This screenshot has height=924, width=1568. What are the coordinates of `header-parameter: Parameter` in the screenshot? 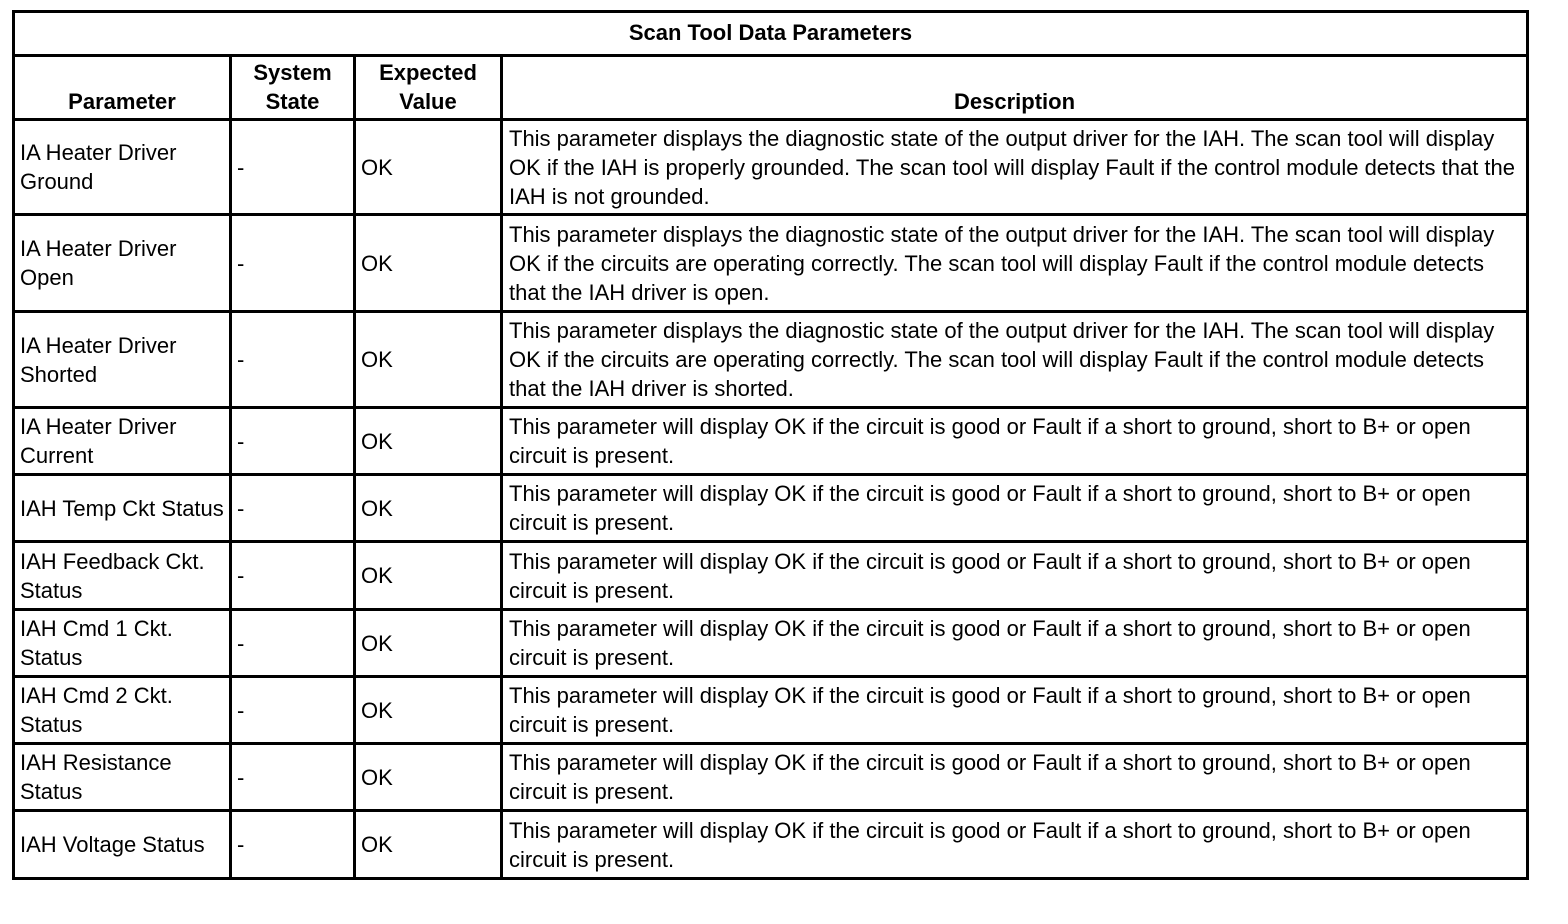 It's located at (122, 87).